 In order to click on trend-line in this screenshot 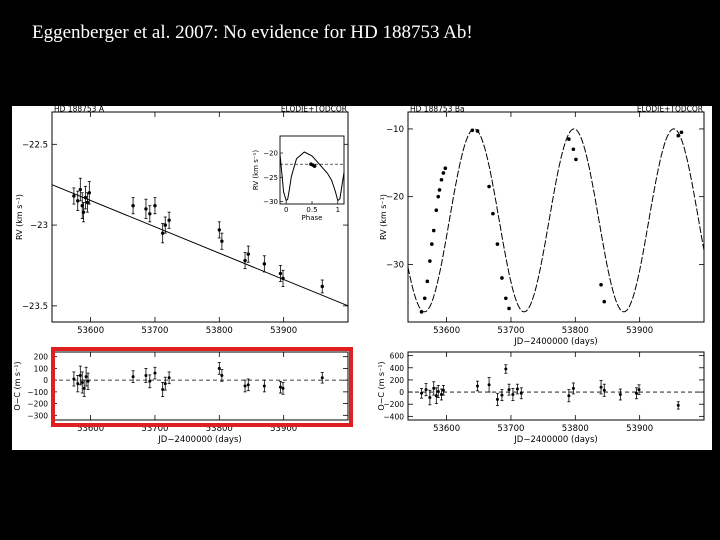, I will do `click(200, 245)`.